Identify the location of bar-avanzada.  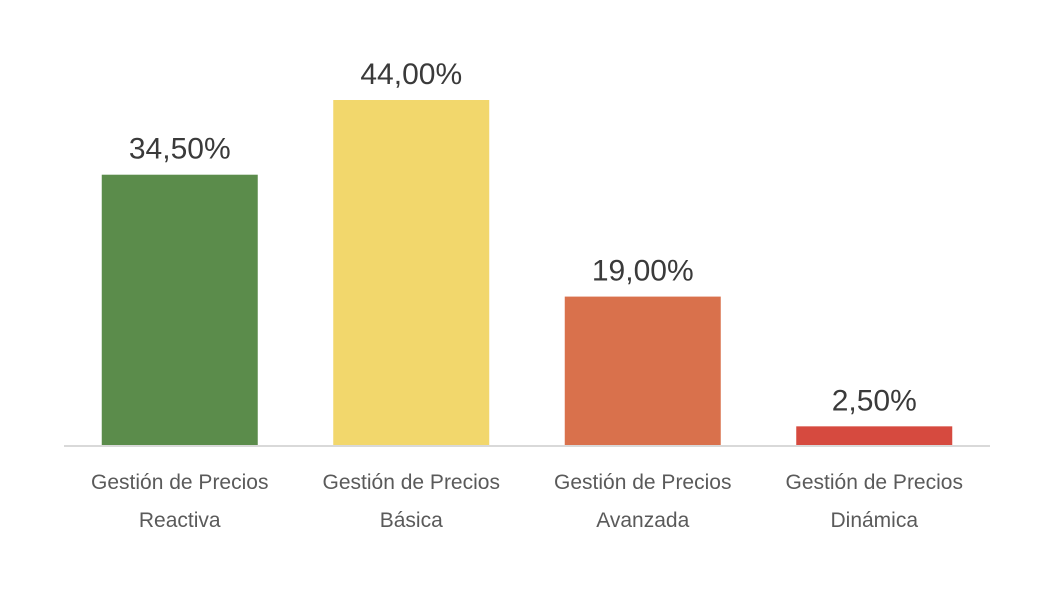
(642, 371).